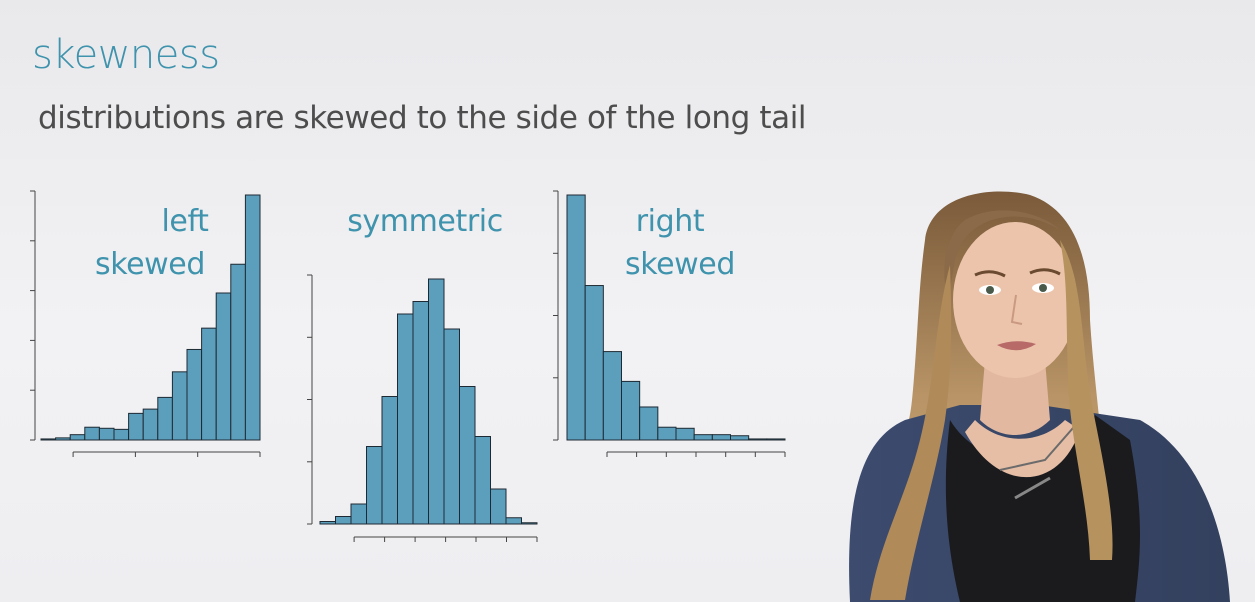  I want to click on chart-label-symmetric: symmetric, so click(425, 221).